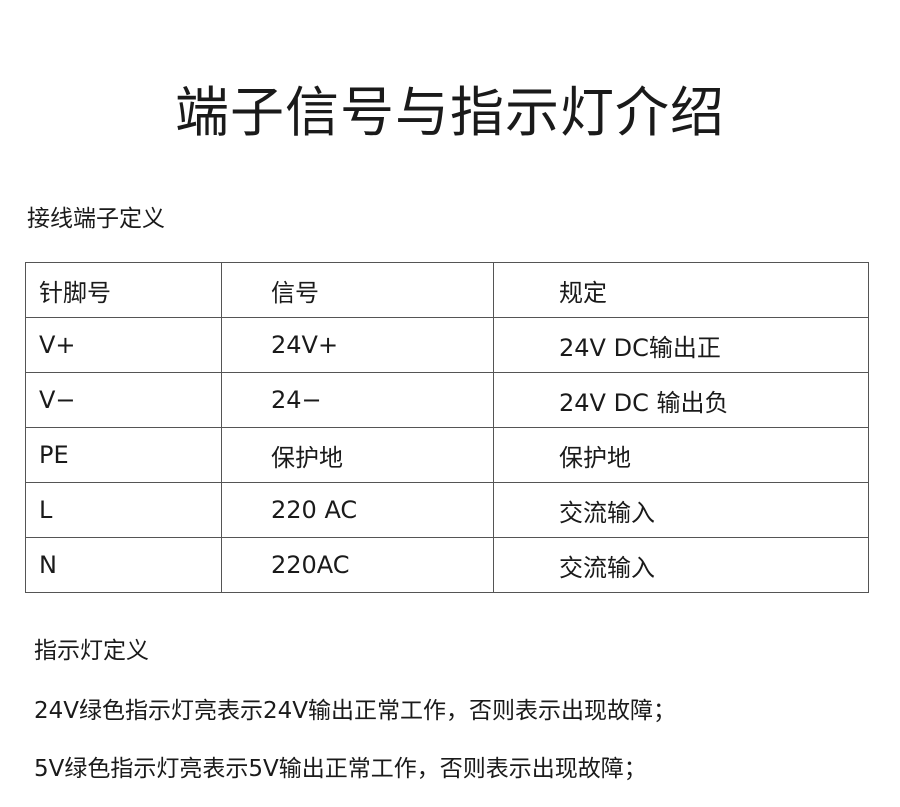  Describe the element at coordinates (96, 219) in the screenshot. I see `terminal-section-heading: 接线端子定义` at that location.